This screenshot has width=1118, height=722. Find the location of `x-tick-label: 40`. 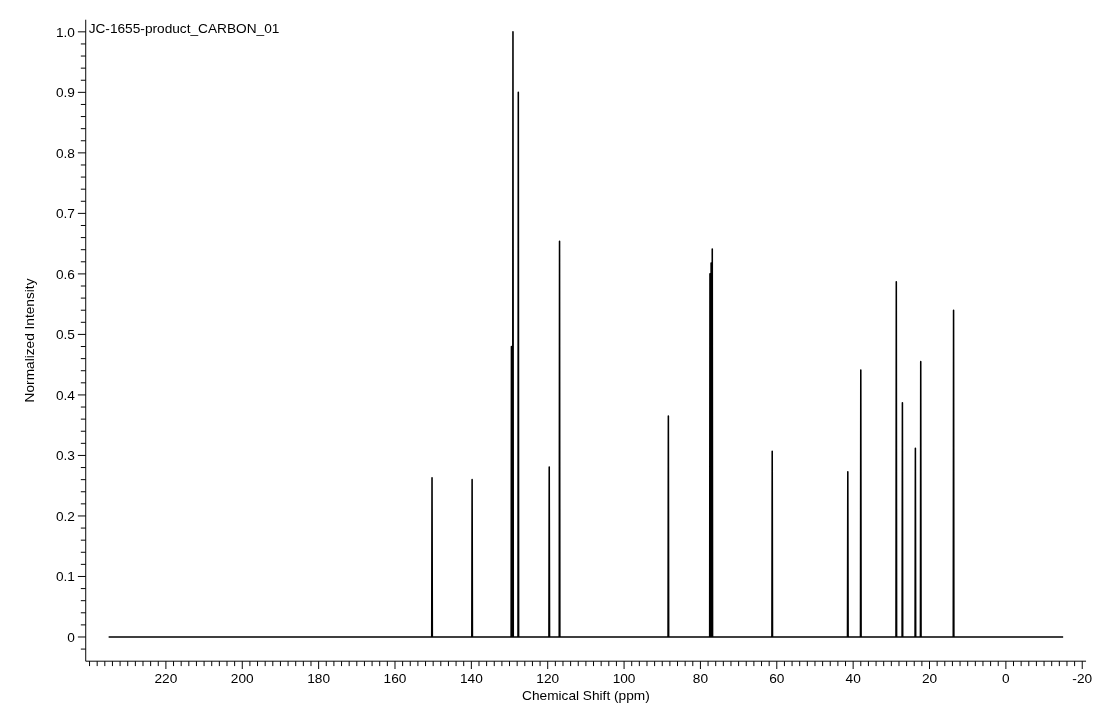

x-tick-label: 40 is located at coordinates (853, 678).